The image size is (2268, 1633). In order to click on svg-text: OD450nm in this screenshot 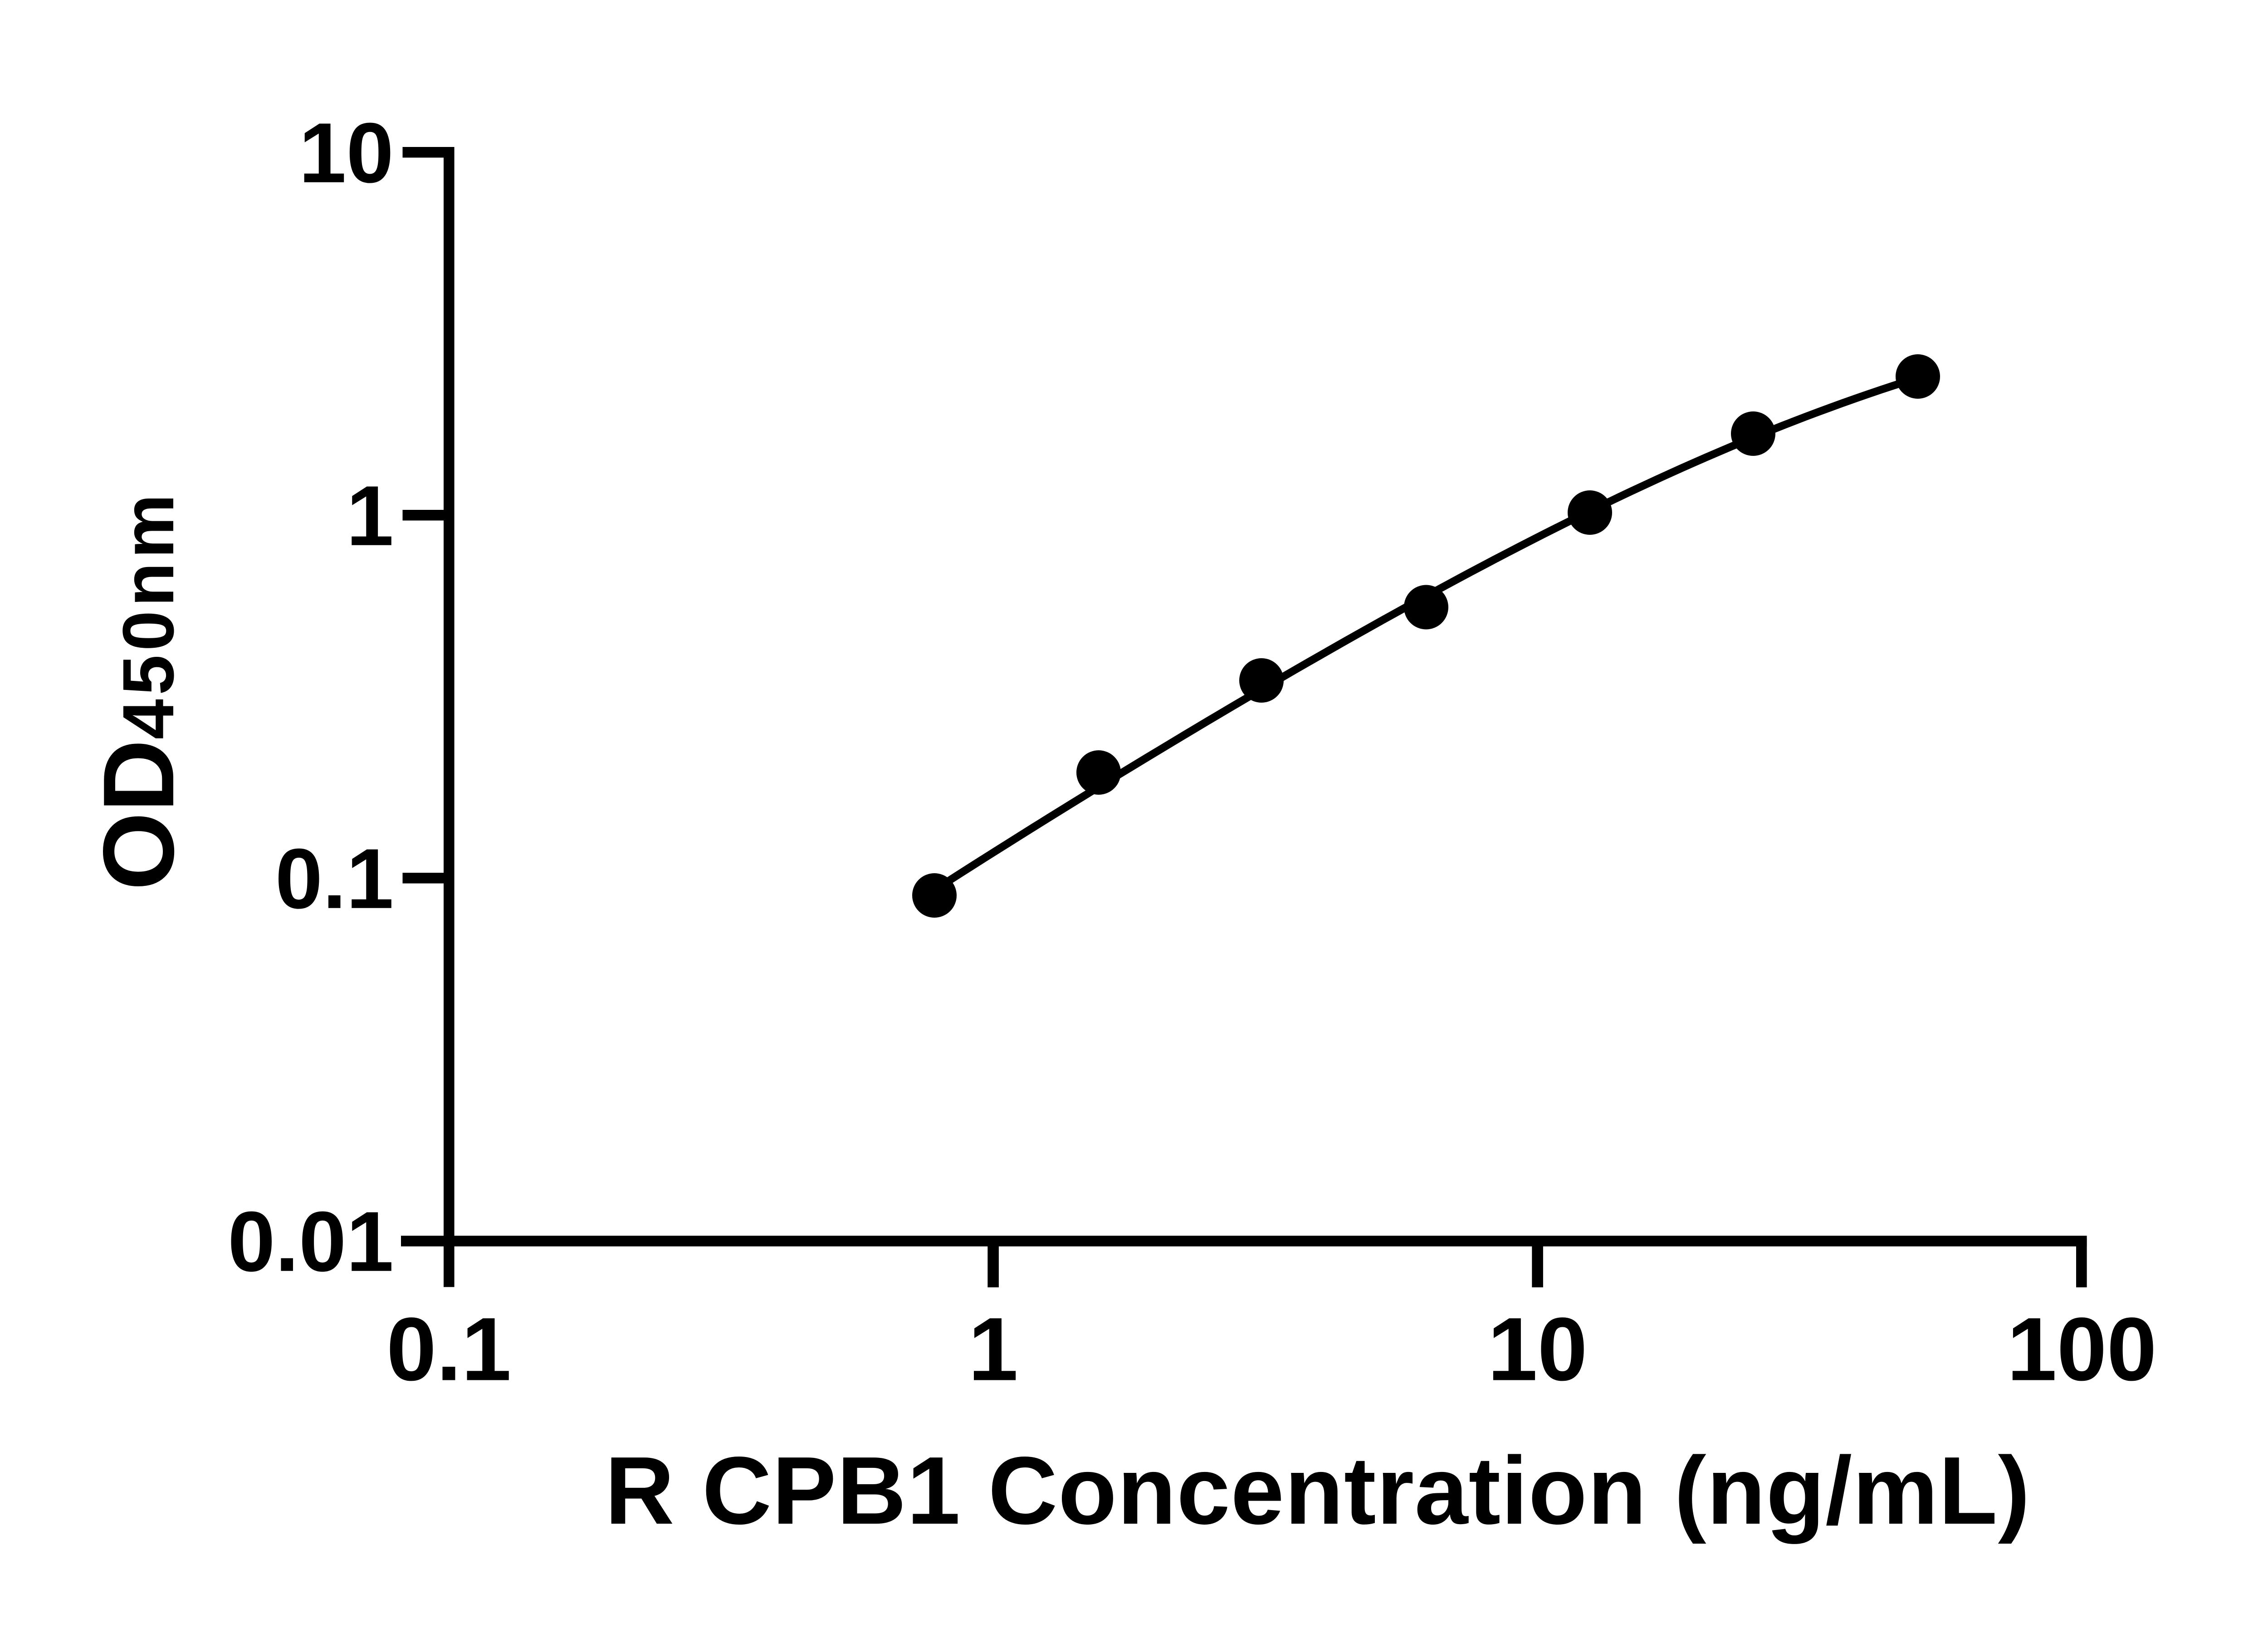, I will do `click(139, 690)`.